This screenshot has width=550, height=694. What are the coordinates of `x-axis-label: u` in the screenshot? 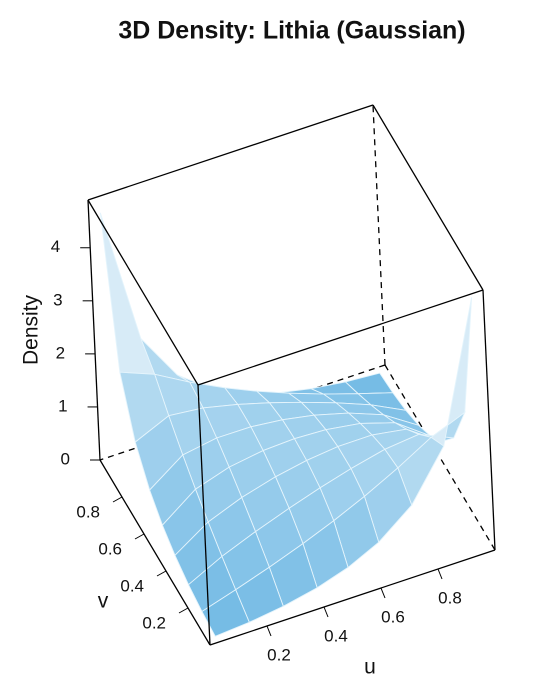 It's located at (370, 667).